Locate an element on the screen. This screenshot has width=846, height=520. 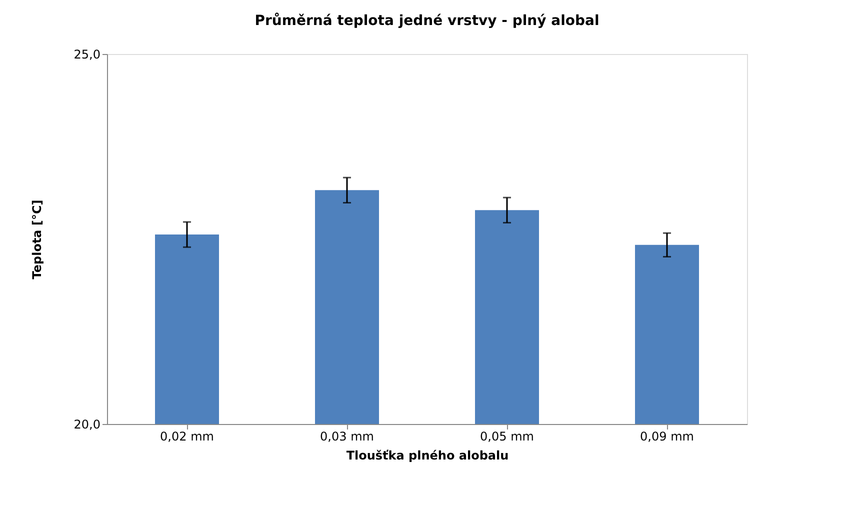
x-tick-label: 0,03 mm is located at coordinates (347, 437).